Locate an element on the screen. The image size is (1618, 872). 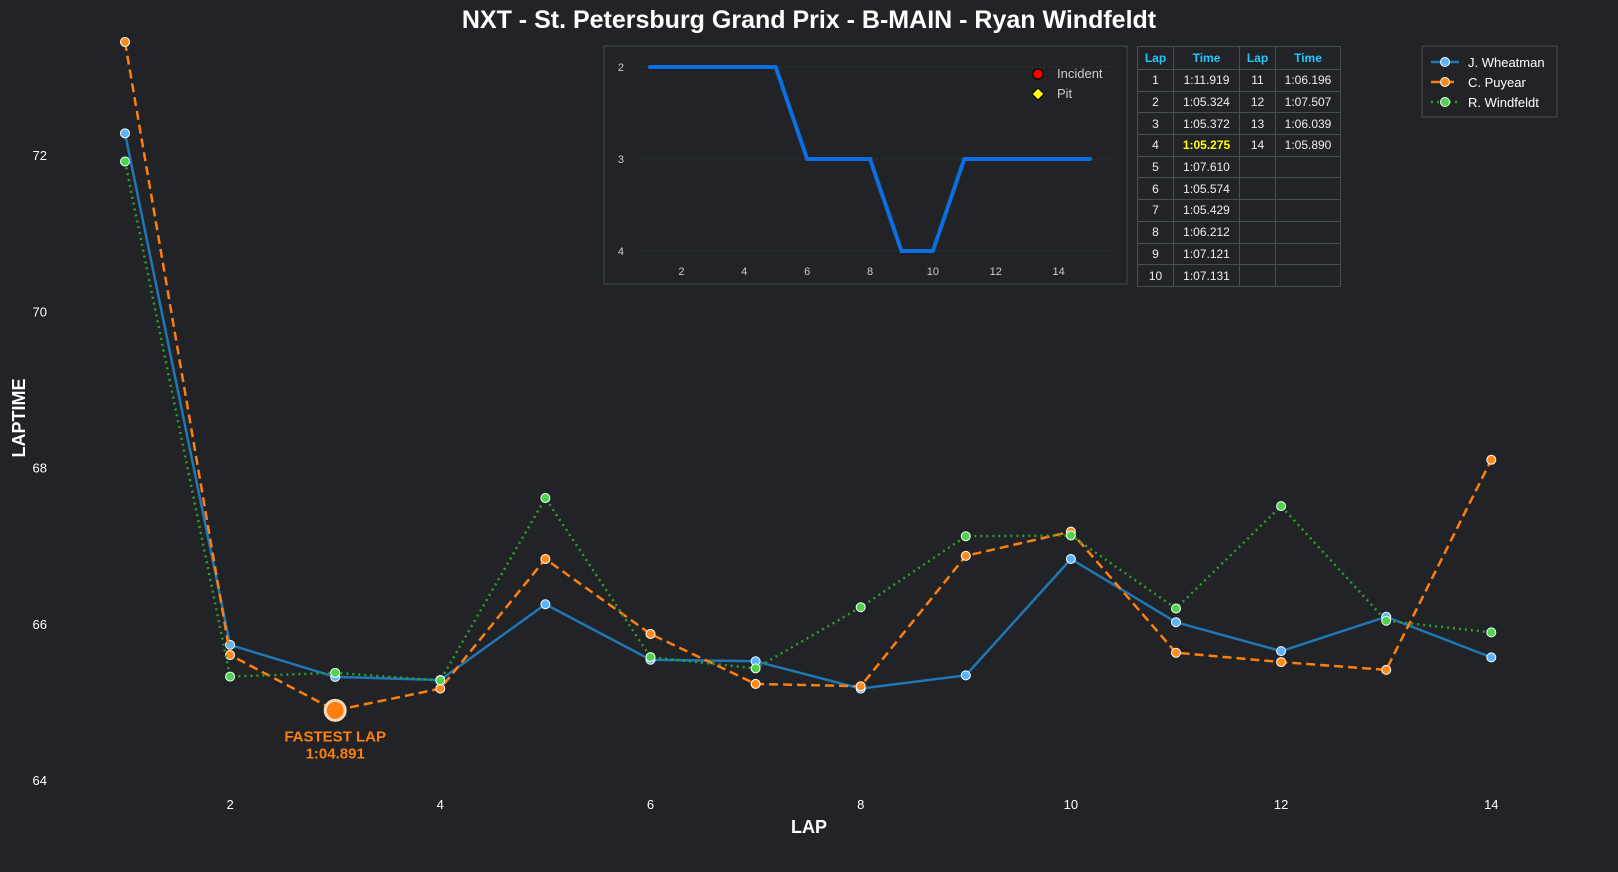
y-tick-label: 68 is located at coordinates (40, 468).